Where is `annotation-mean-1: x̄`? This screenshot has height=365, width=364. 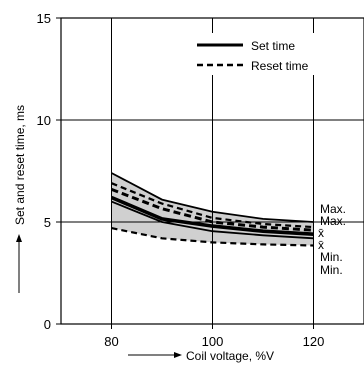 annotation-mean-1: x̄ is located at coordinates (321, 233).